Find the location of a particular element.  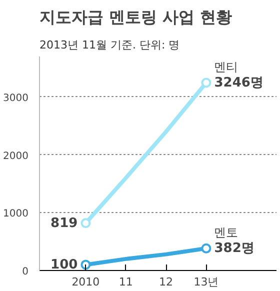

x-tick-label: 13년 is located at coordinates (206, 282).